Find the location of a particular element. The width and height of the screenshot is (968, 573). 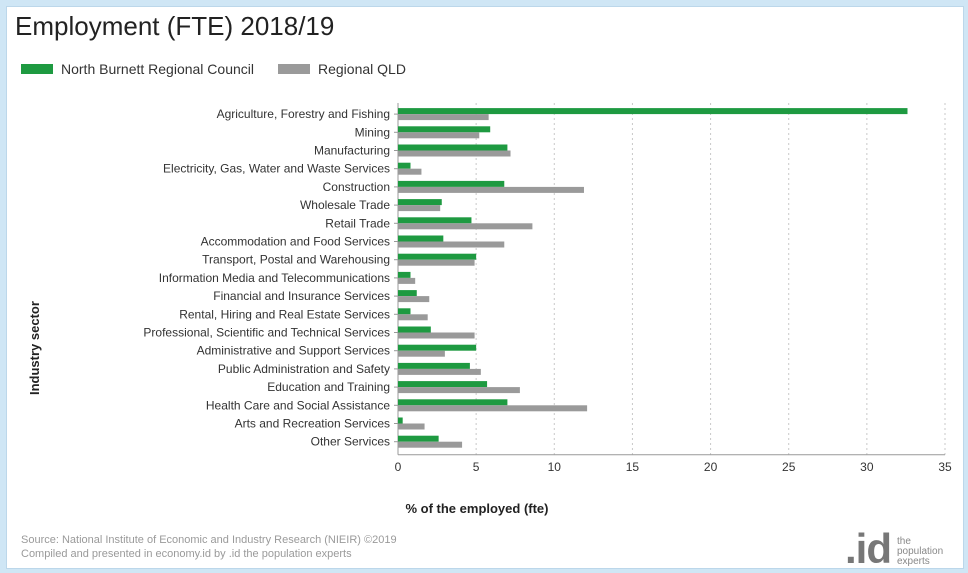

x-tick-label: 10 is located at coordinates (555, 467).